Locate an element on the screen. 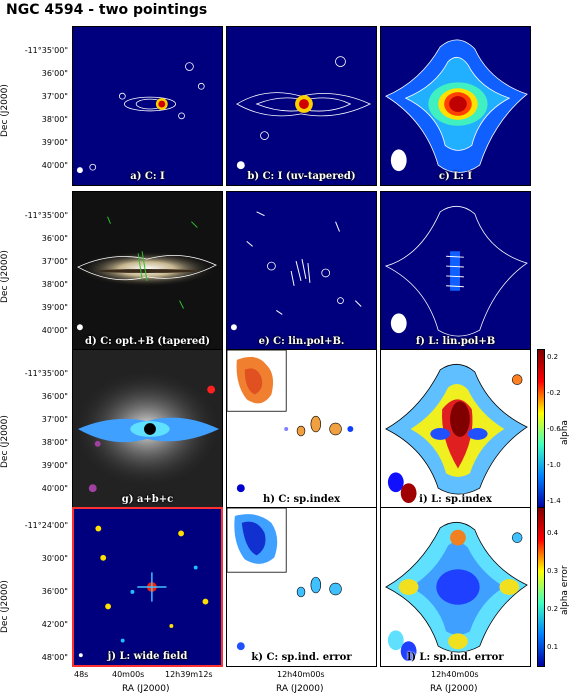 The width and height of the screenshot is (577, 699). panel-c-map is located at coordinates (456, 106).